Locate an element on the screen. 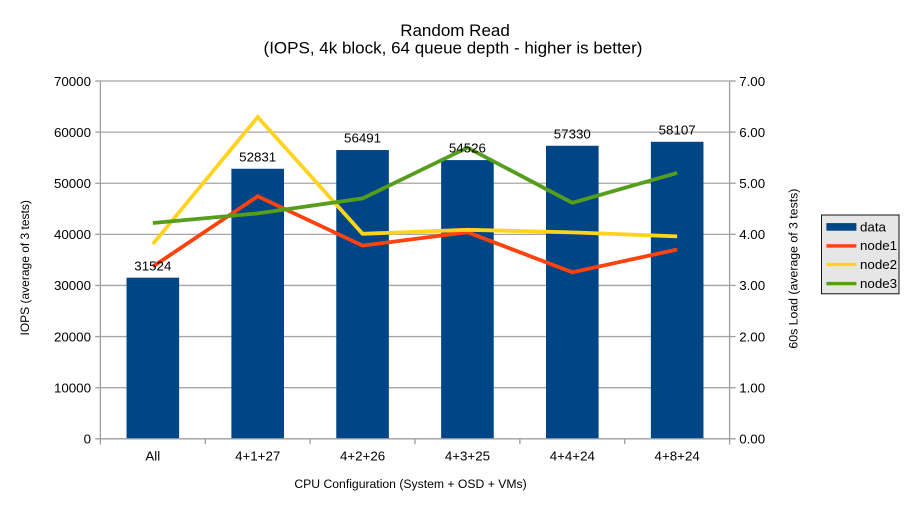 This screenshot has width=908, height=516. svg-text: 3.00 is located at coordinates (752, 285).